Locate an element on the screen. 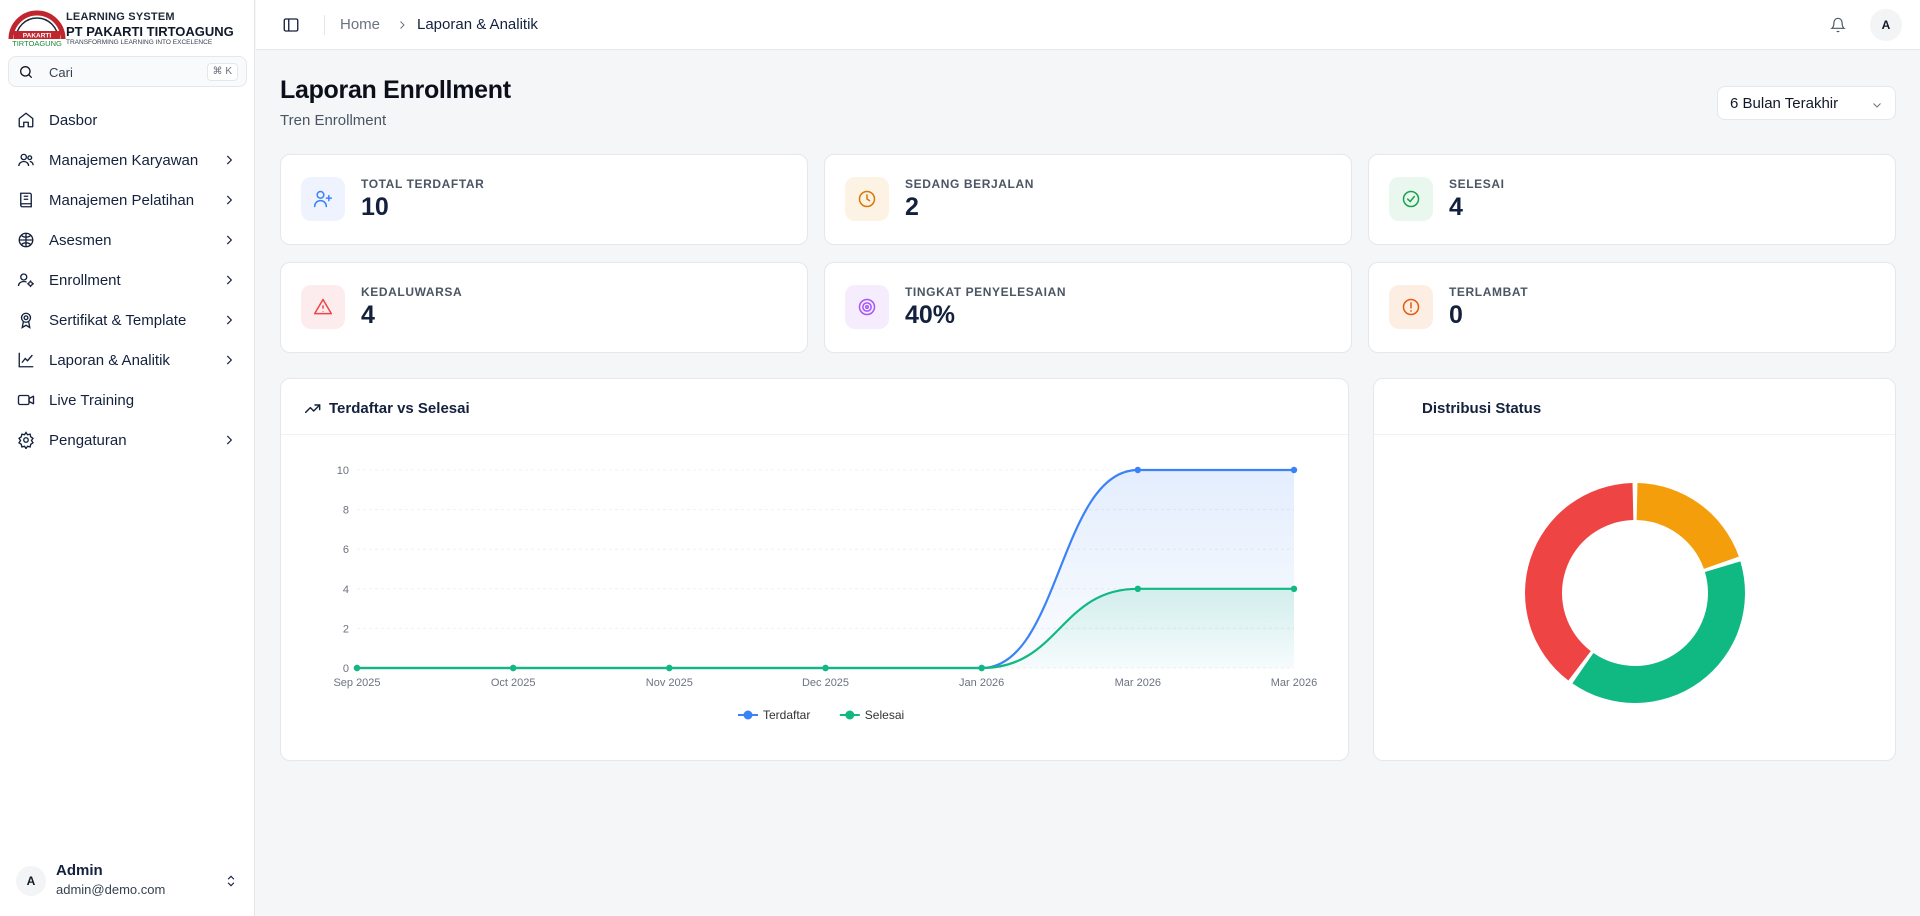 This screenshot has width=1920, height=916. bell-icon is located at coordinates (1838, 25).